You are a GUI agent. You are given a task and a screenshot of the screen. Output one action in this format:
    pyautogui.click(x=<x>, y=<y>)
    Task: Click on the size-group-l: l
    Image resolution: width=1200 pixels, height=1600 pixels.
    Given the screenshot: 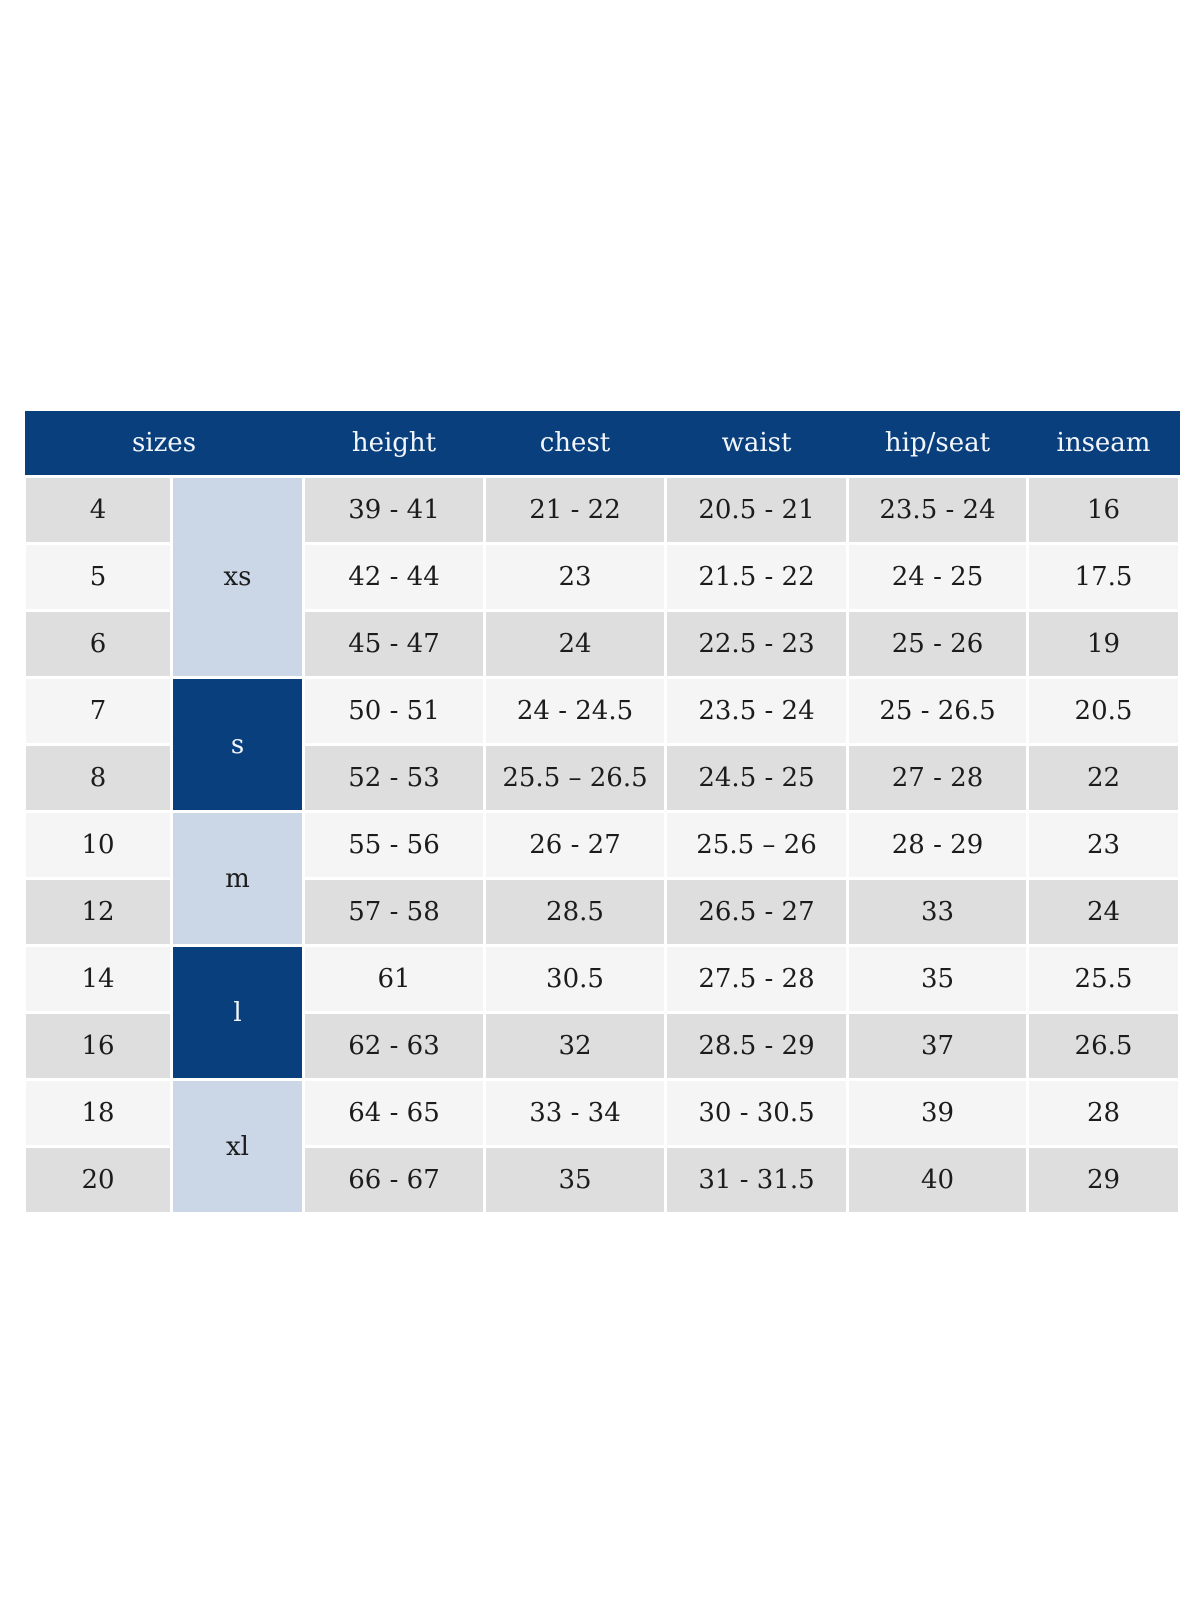 What is the action you would take?
    pyautogui.click(x=237, y=1012)
    